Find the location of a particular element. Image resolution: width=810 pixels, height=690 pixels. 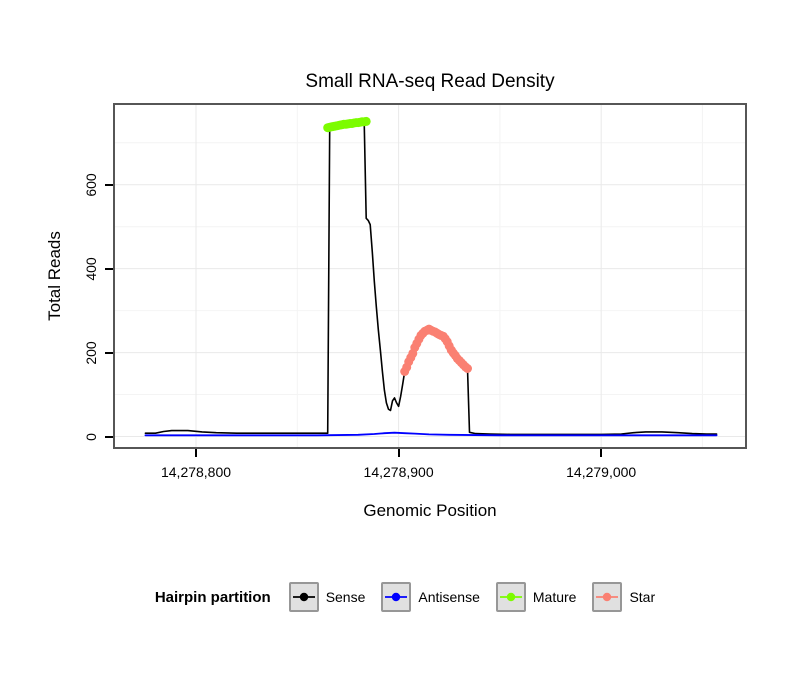

legend-label-antisense: Antisense is located at coordinates (449, 597).